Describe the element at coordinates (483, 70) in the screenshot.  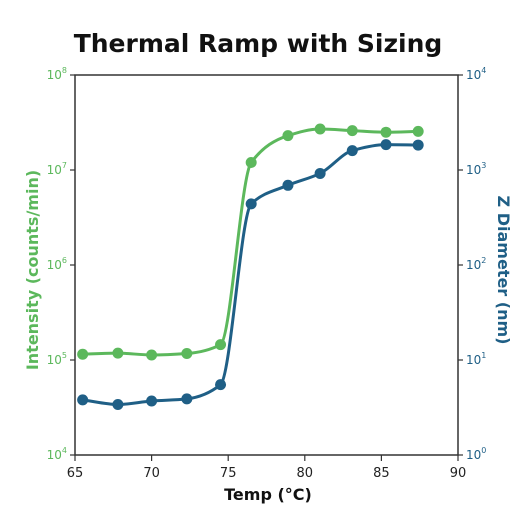
I see `right-tick-exponent: 4` at that location.